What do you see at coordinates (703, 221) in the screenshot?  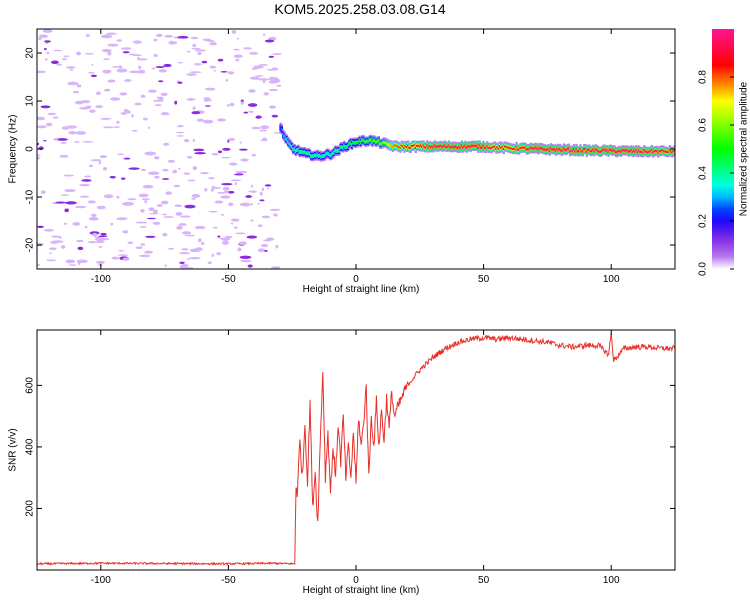 I see `colorbar-tick-label: 0.2` at bounding box center [703, 221].